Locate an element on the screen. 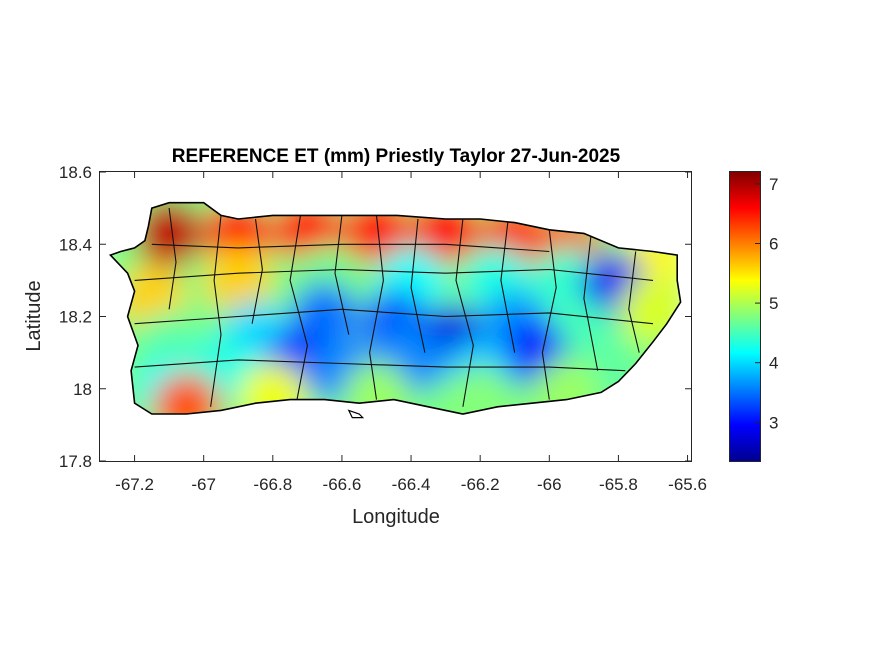 This screenshot has height=656, width=875. x-tick-label: -66 is located at coordinates (549, 484).